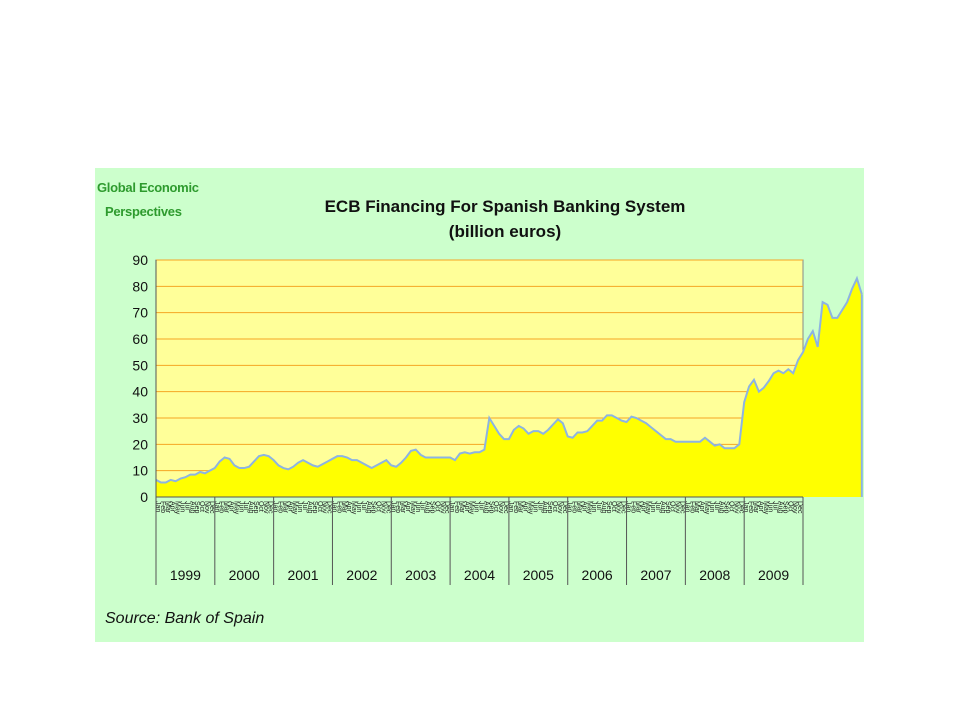  I want to click on y-tick-label: 40, so click(140, 392).